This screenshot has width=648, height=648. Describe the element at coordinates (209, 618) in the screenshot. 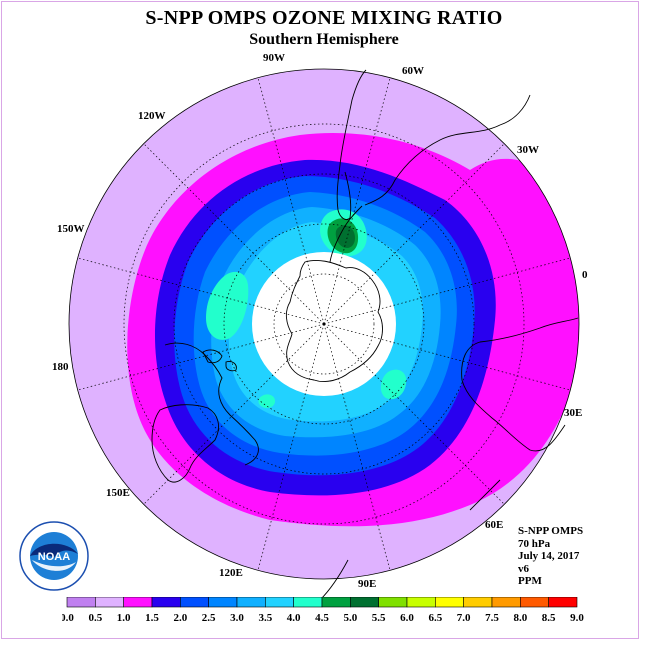

I see `colorbar-tick-label: 2.5` at that location.